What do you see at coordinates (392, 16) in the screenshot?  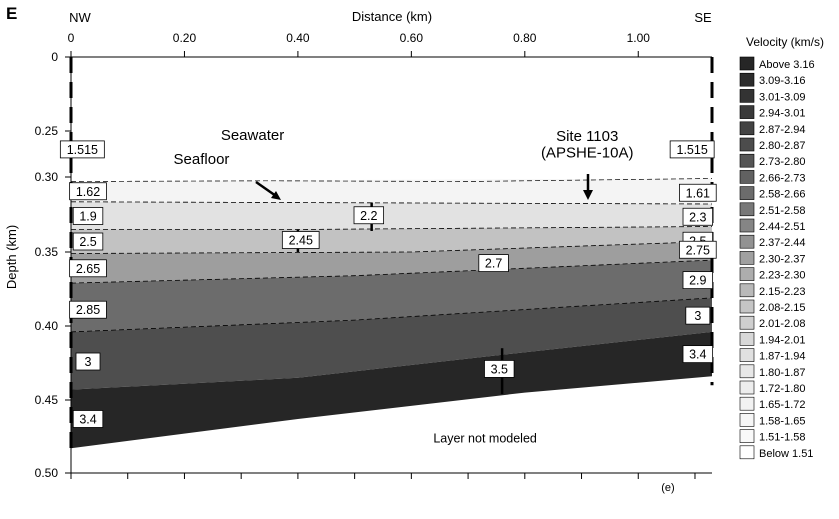 I see `x-axis-title: Distance (km)` at bounding box center [392, 16].